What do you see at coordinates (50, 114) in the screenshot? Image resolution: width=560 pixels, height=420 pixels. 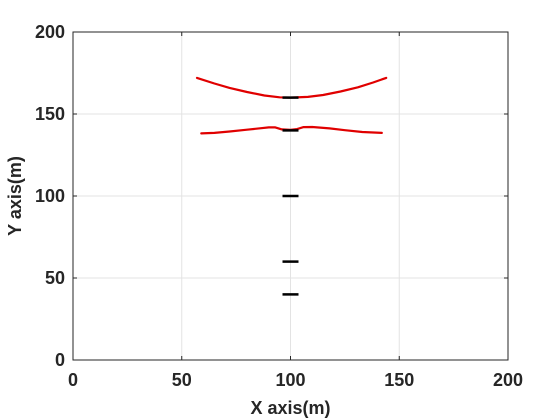 I see `y-tick-label: 150` at bounding box center [50, 114].